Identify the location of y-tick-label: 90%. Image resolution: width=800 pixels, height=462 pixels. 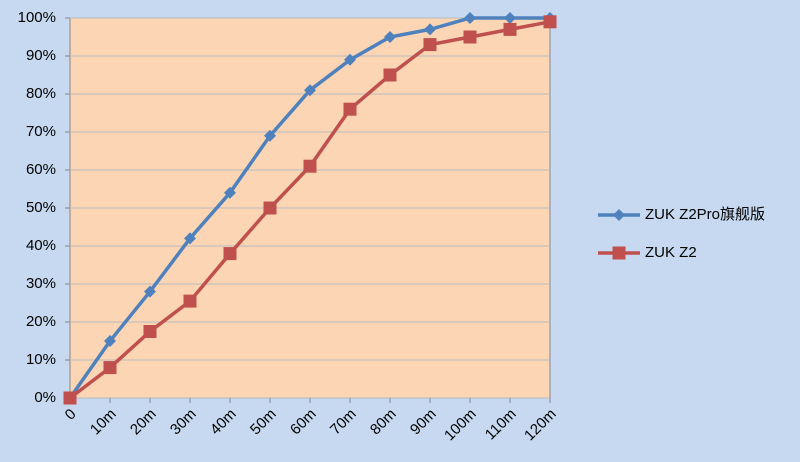
(41, 55).